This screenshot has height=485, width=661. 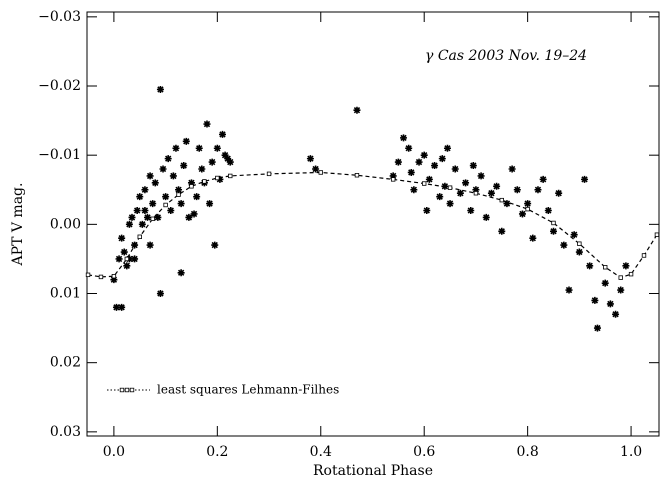 I want to click on y-tick-label: 0.00, so click(x=65, y=224).